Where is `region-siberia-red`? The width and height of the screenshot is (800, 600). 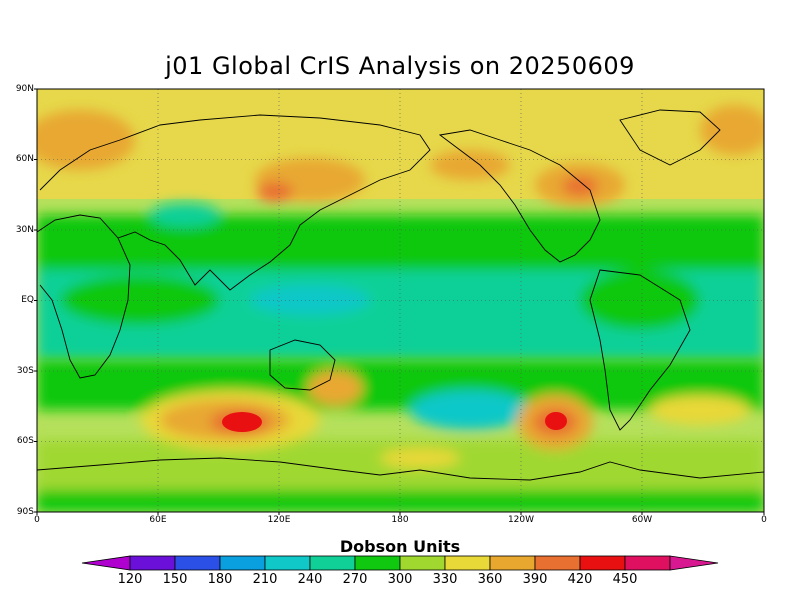
region-siberia-red is located at coordinates (275, 192).